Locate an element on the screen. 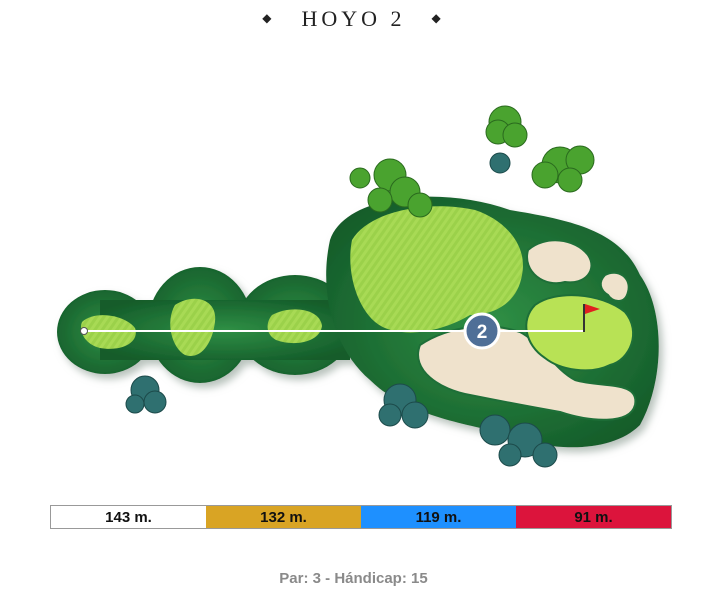  tee-yellow-distance: 132 m. is located at coordinates (283, 517).